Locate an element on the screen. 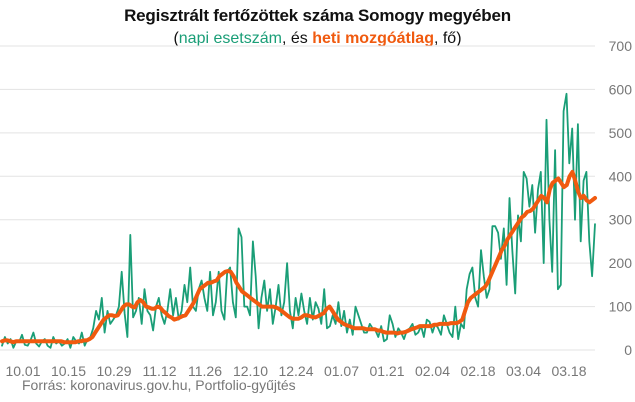  y-tick-label: 500 is located at coordinates (621, 133).